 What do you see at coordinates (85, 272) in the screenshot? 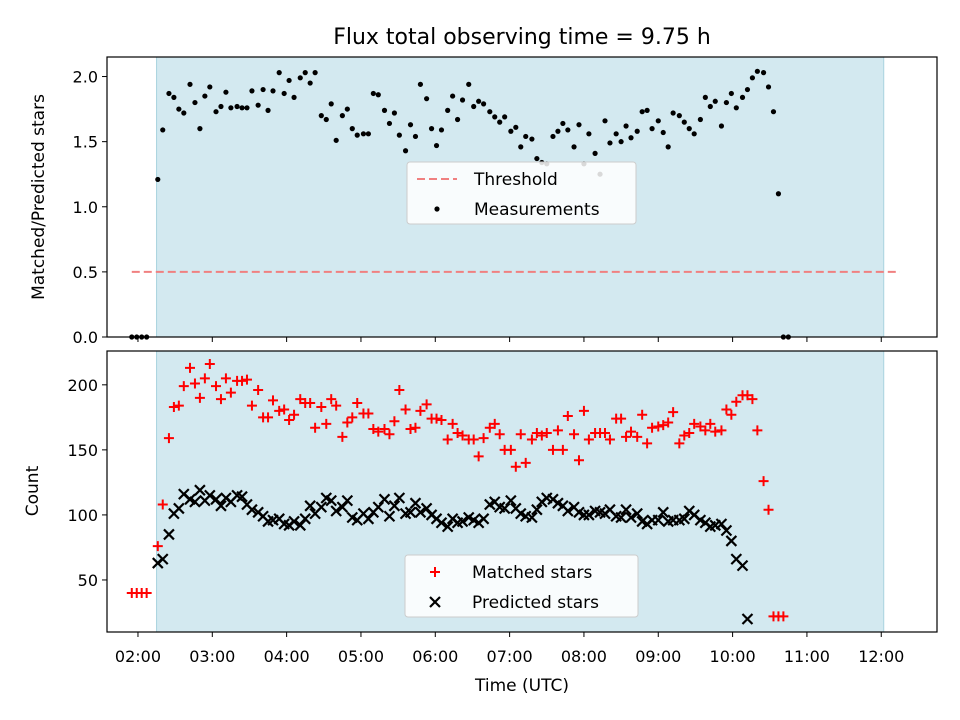
I see `y-tick-label: 0.5` at bounding box center [85, 272].